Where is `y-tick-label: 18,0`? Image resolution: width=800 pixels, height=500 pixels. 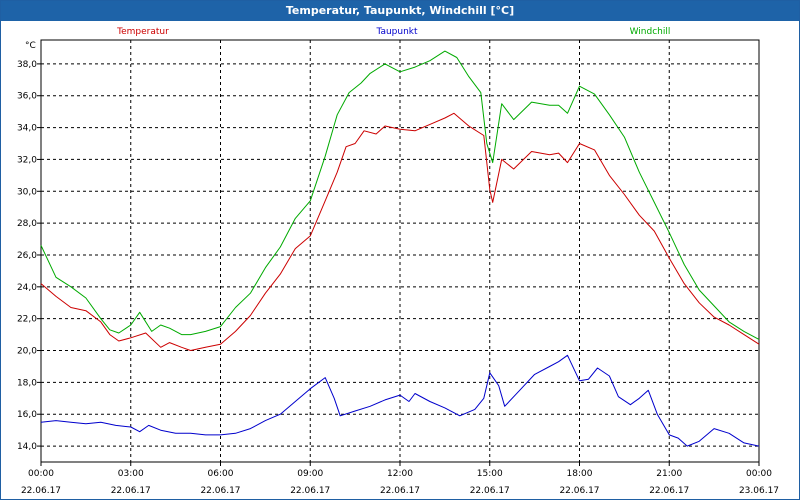 y-tick-label: 18,0 is located at coordinates (27, 383).